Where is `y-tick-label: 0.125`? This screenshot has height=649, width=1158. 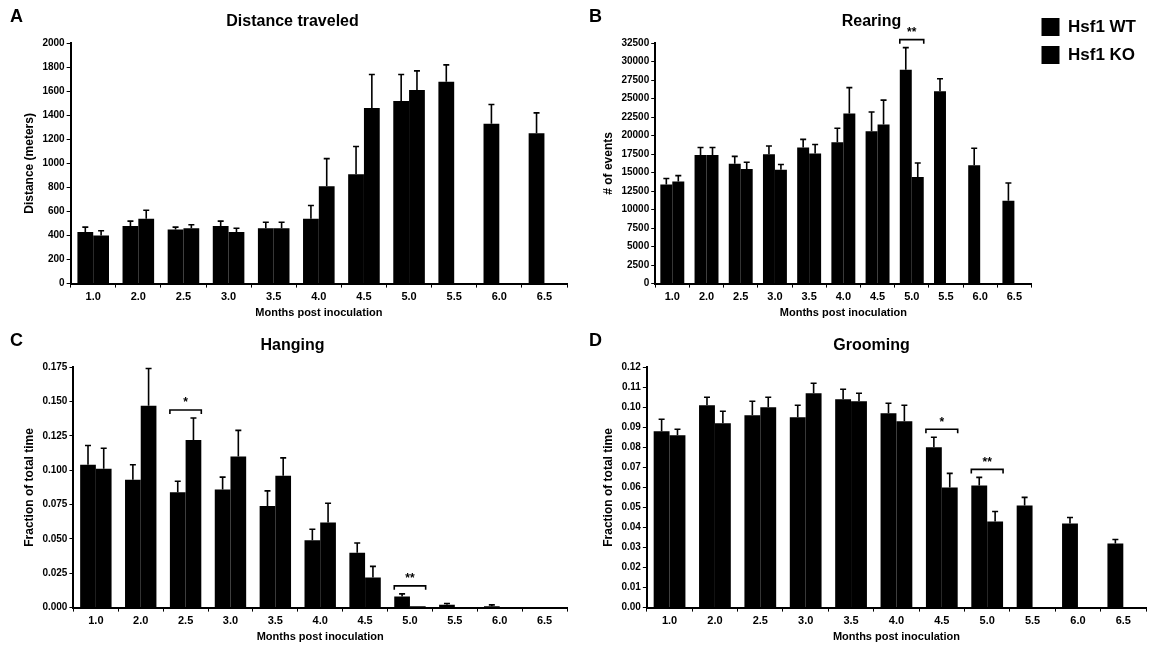
y-tick-label: 0.125 is located at coordinates (55, 435).